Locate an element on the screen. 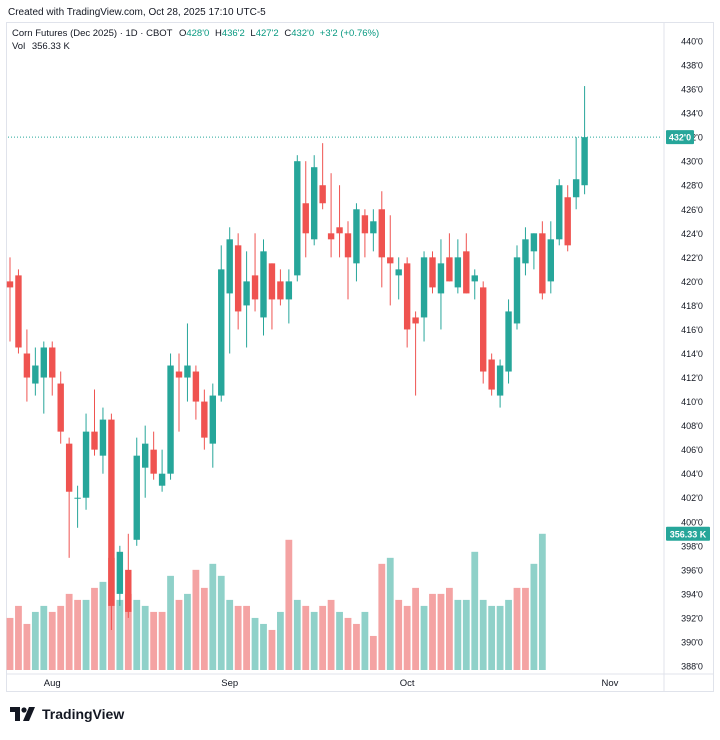 The width and height of the screenshot is (720, 740). volume-value: 356.33 K is located at coordinates (50, 46).